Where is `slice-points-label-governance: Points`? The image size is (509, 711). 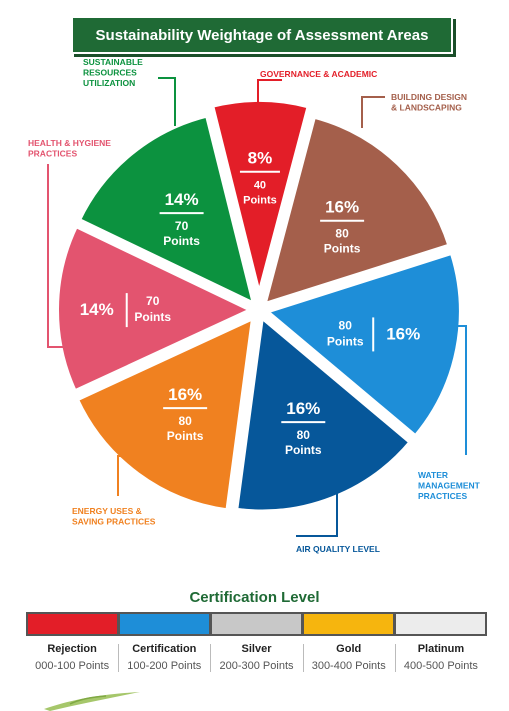 slice-points-label-governance: Points is located at coordinates (260, 201).